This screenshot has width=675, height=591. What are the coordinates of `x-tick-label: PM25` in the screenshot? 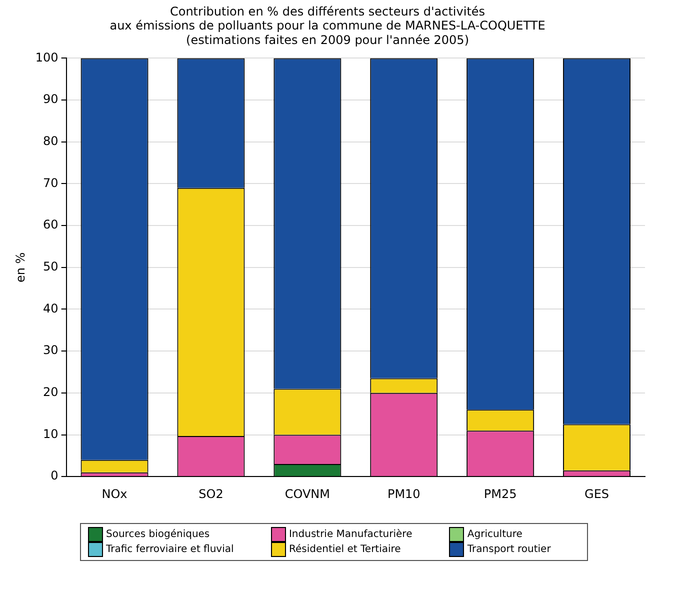 It's located at (500, 493).